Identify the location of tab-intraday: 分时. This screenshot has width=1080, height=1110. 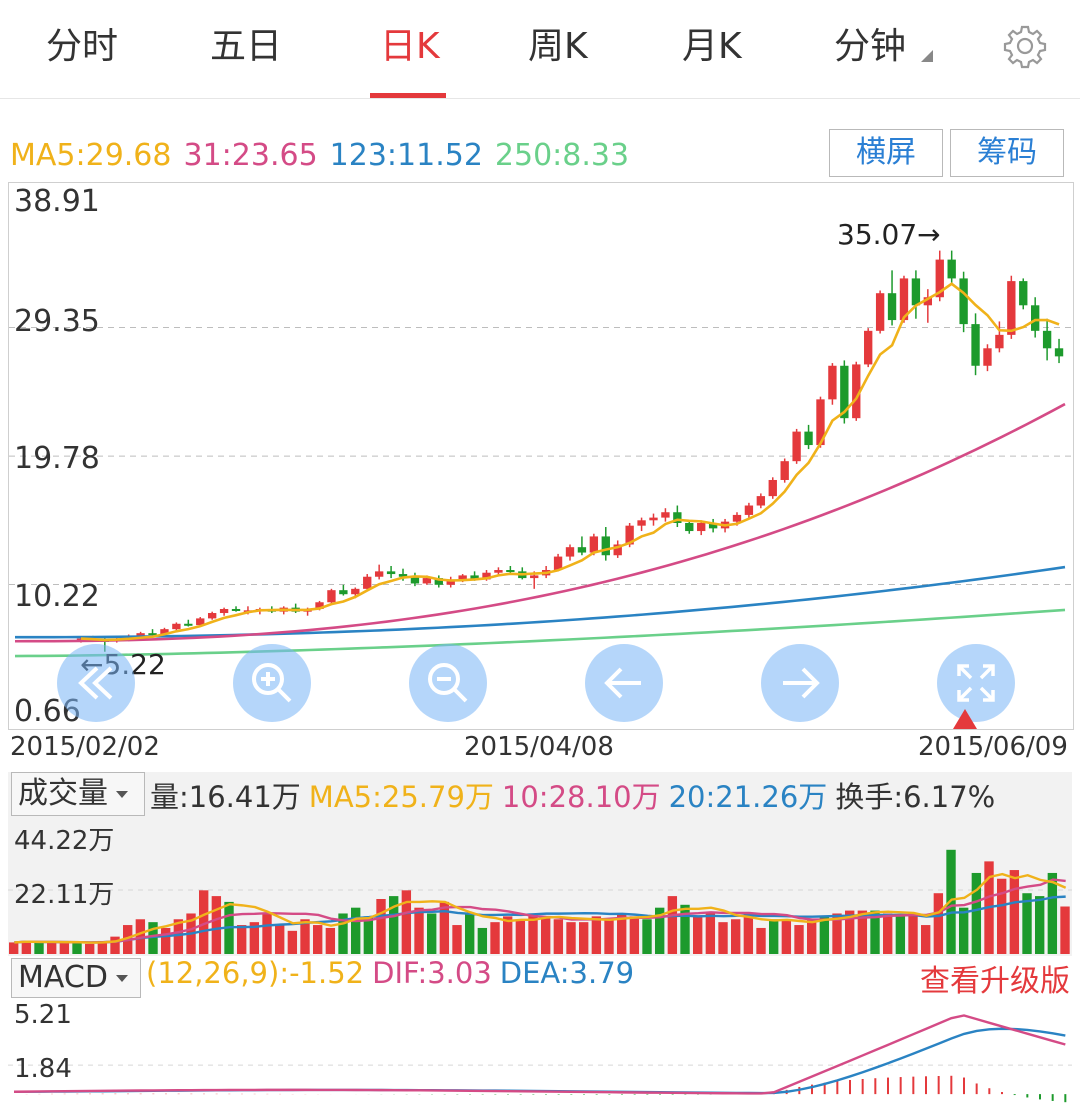
(82, 46).